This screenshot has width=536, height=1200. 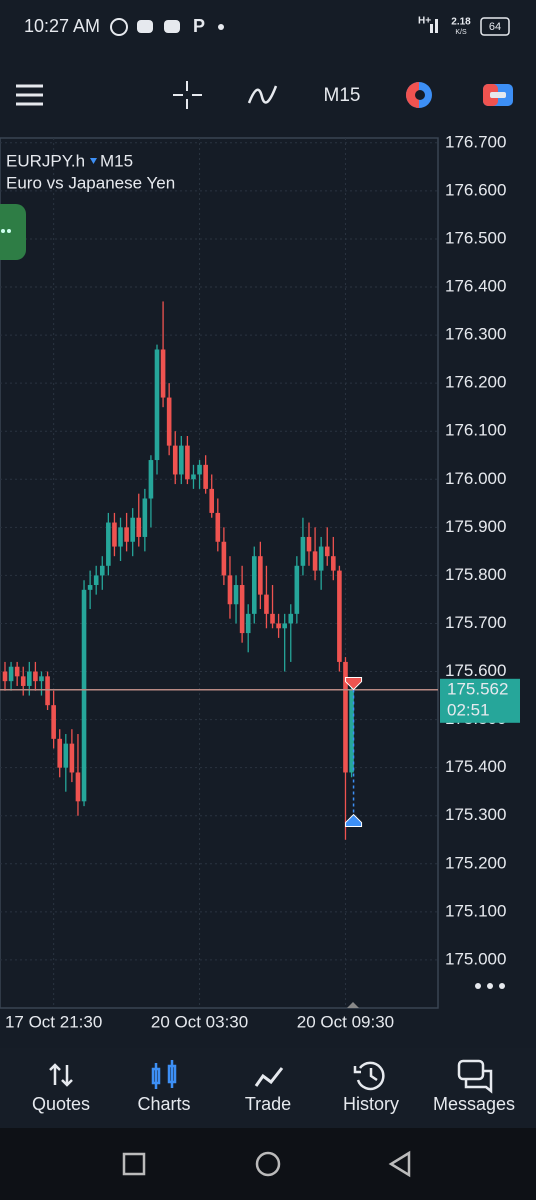 I want to click on symbol: EURJPY.h, so click(x=45, y=160).